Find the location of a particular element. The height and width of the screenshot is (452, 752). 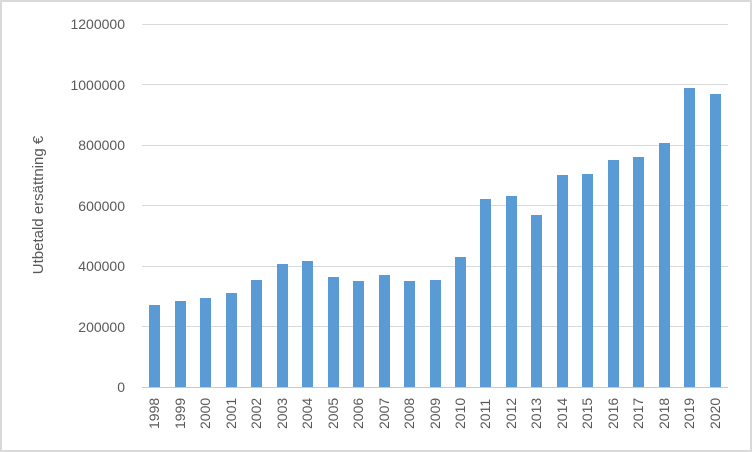

y-tick-label: 600000 is located at coordinates (101, 205).